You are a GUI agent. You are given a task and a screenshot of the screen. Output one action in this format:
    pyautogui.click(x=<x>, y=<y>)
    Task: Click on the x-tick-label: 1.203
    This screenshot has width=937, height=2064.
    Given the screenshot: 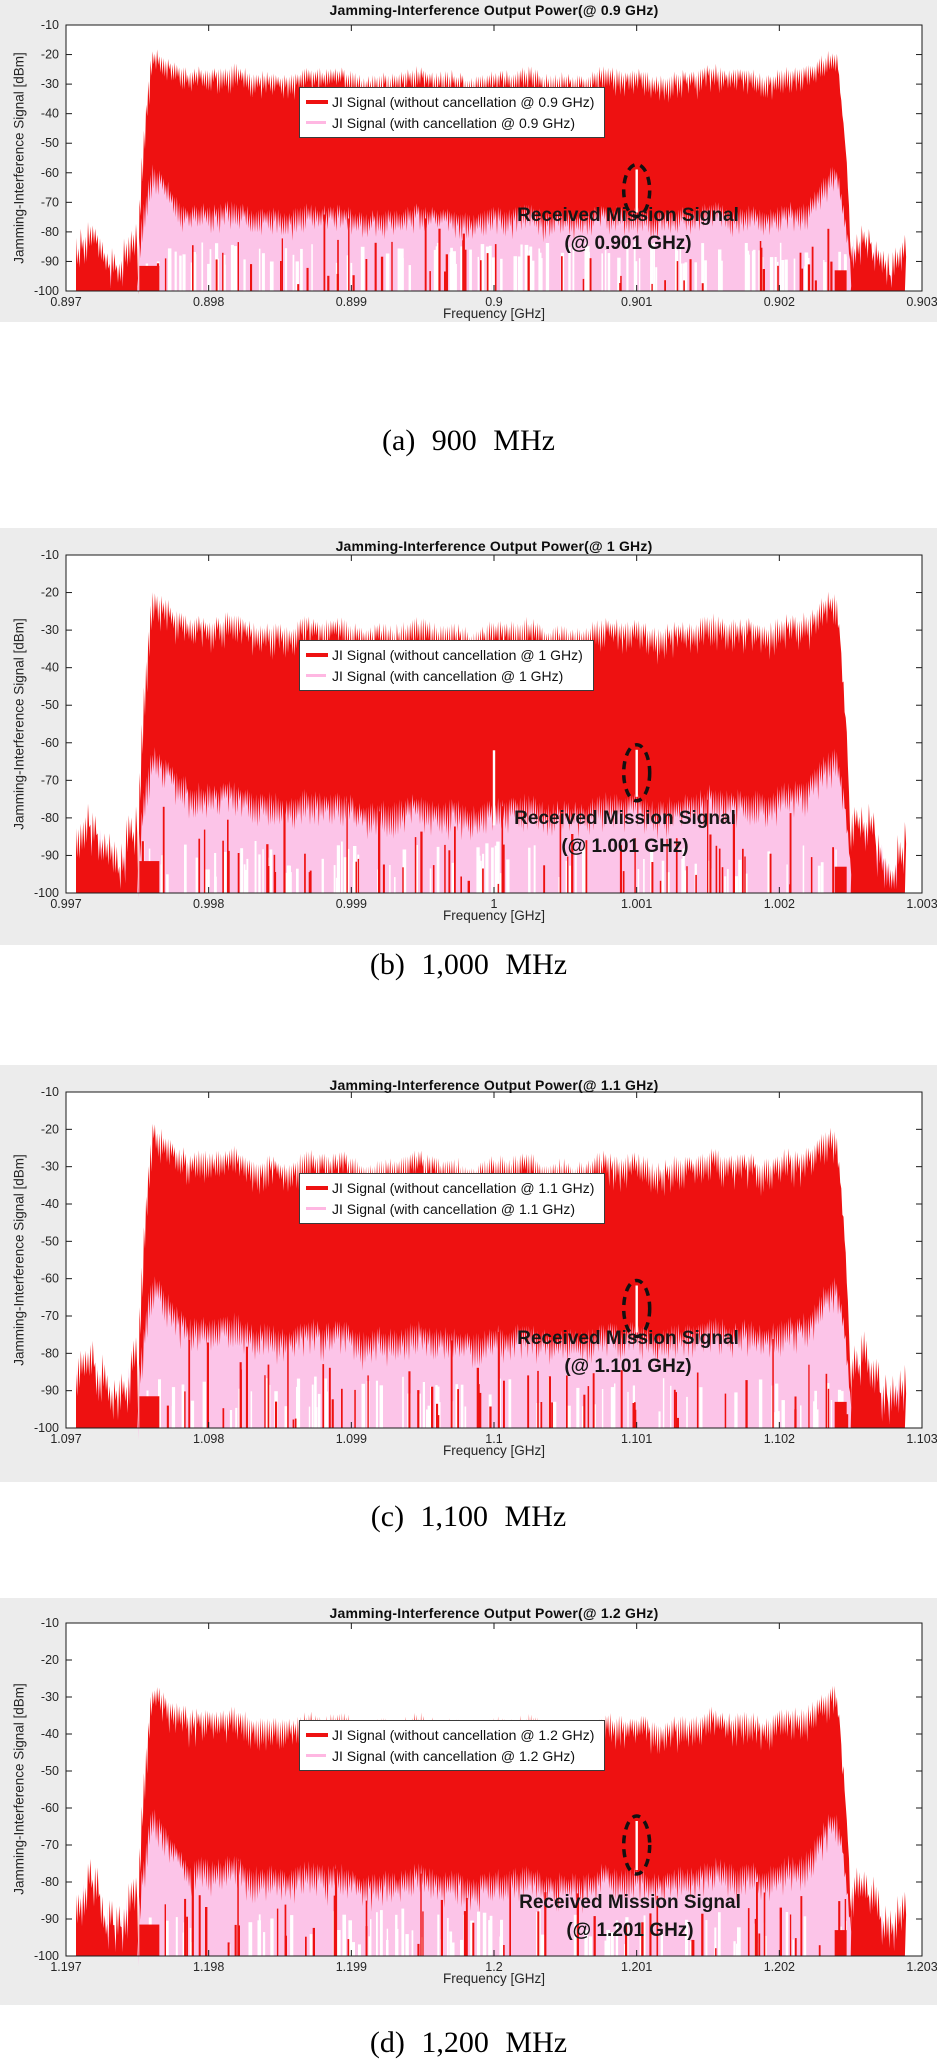 What is the action you would take?
    pyautogui.click(x=921, y=1967)
    